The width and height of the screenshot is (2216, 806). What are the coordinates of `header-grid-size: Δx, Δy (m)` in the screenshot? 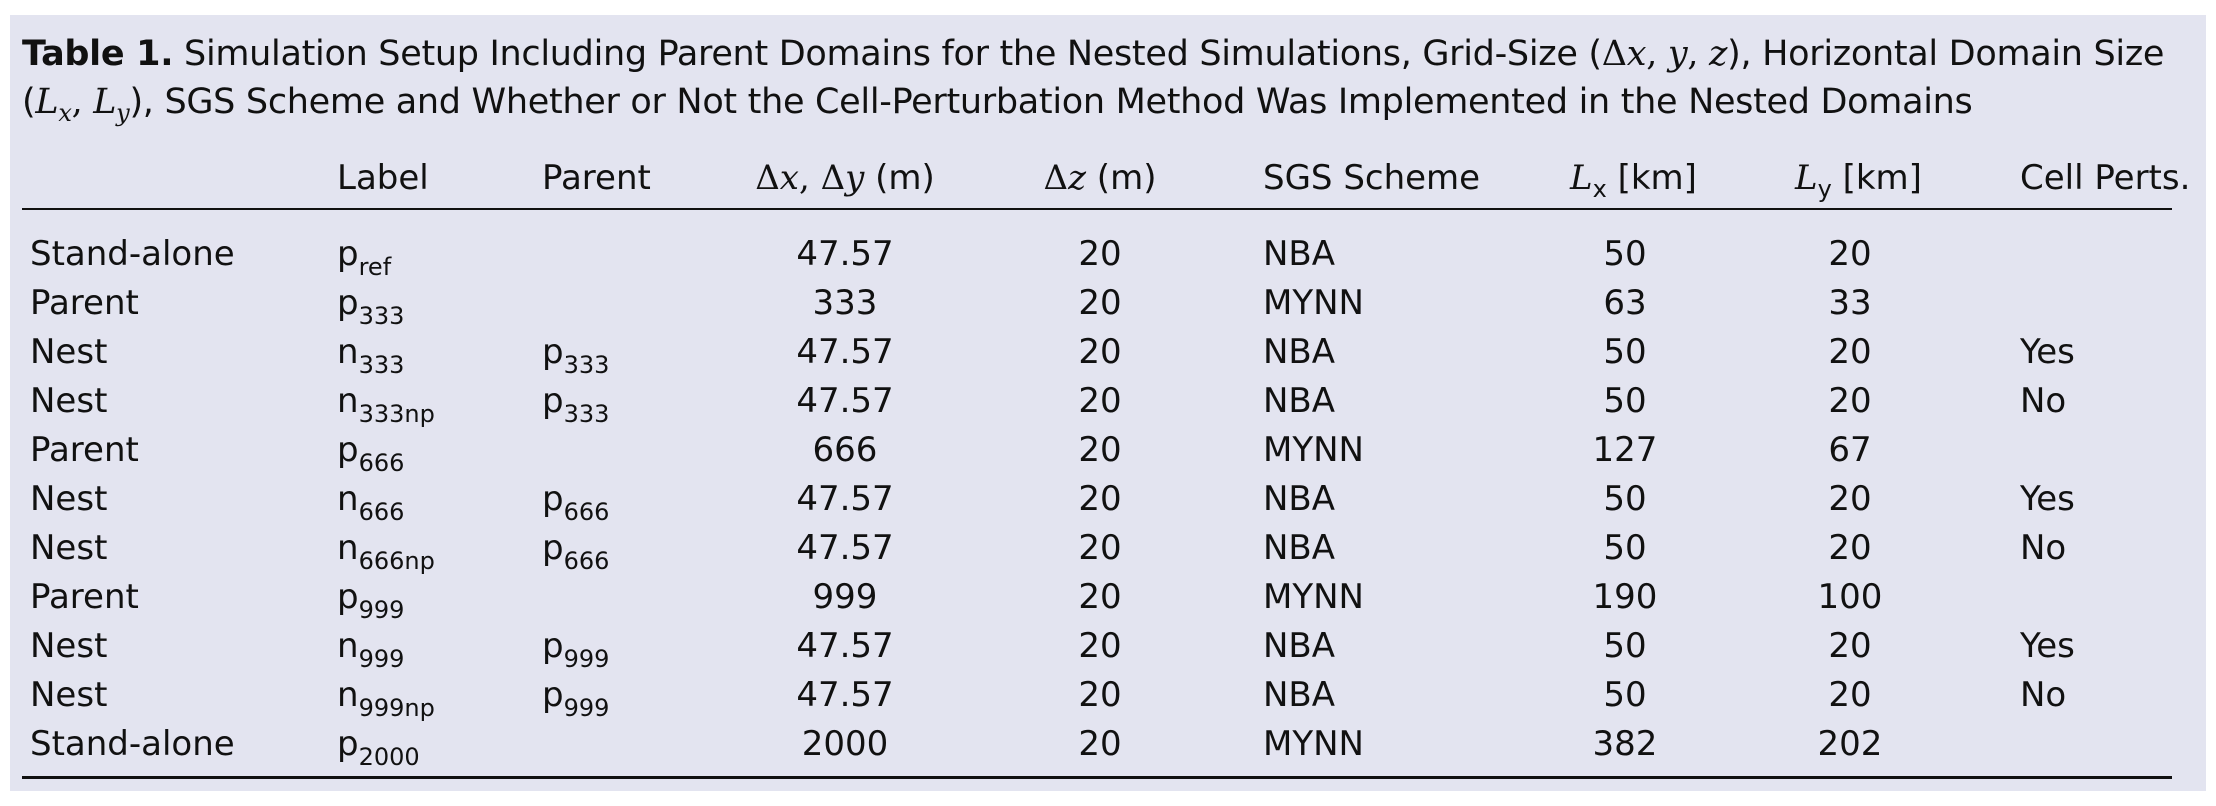 It's located at (845, 178).